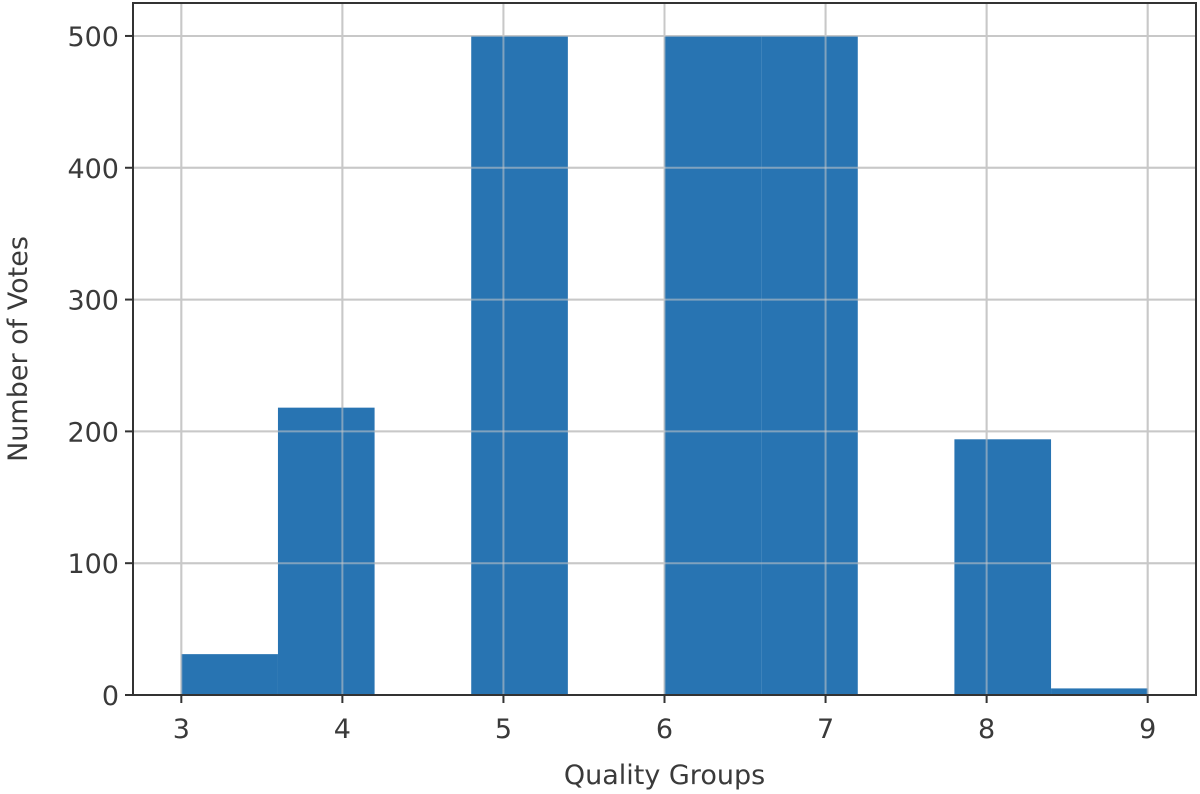 The image size is (1200, 794). Describe the element at coordinates (93, 432) in the screenshot. I see `y-tick-label: 200` at that location.